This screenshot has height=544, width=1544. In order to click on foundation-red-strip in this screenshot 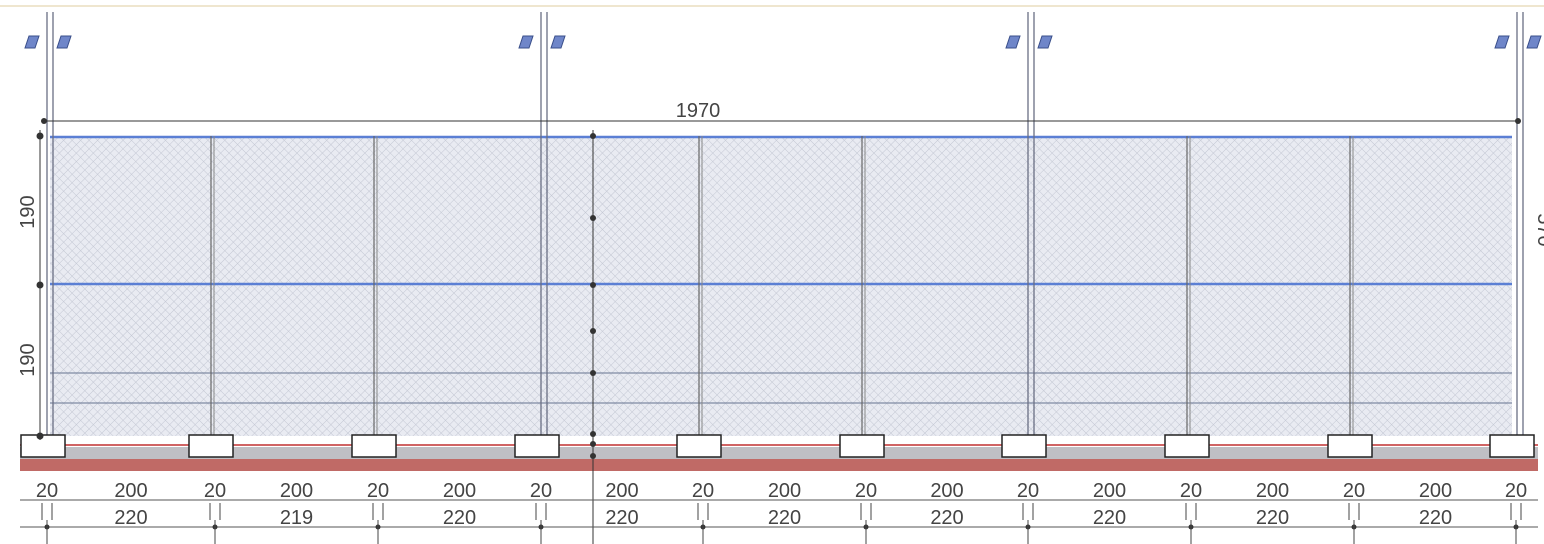, I will do `click(779, 465)`.